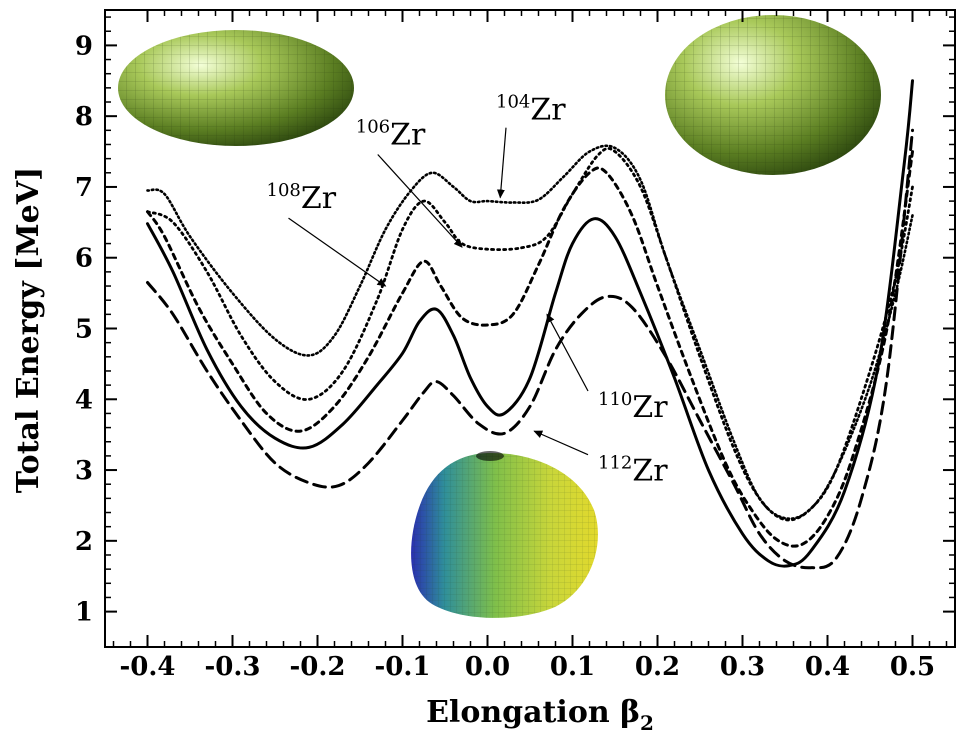  What do you see at coordinates (84, 613) in the screenshot?
I see `y-tick-label: 1` at bounding box center [84, 613].